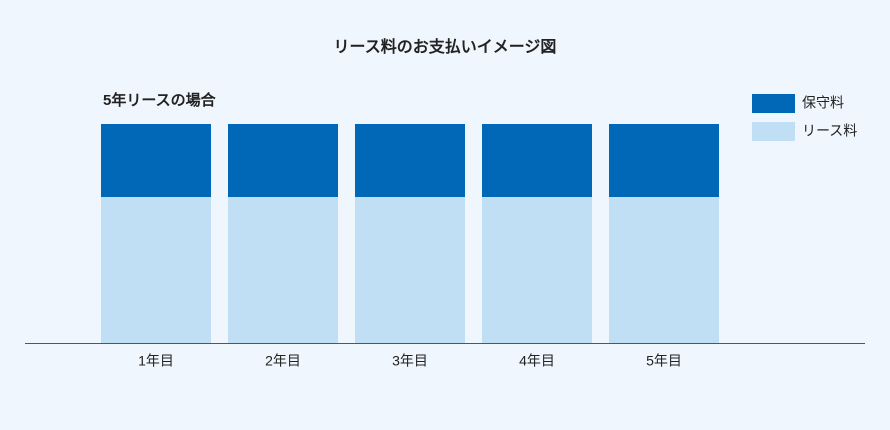 This screenshot has height=430, width=890. Describe the element at coordinates (160, 100) in the screenshot. I see `chart-subtitle: 5年リースの場合` at that location.